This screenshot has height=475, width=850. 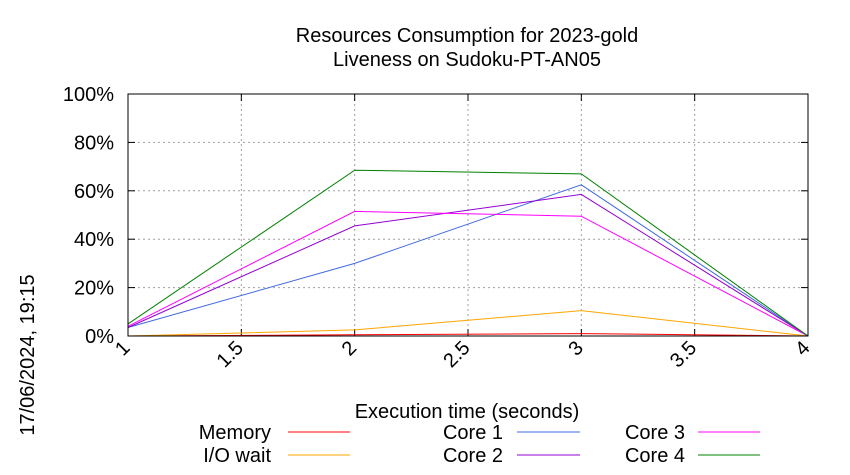 What do you see at coordinates (94, 192) in the screenshot?
I see `y-tick-label: 60%` at bounding box center [94, 192].